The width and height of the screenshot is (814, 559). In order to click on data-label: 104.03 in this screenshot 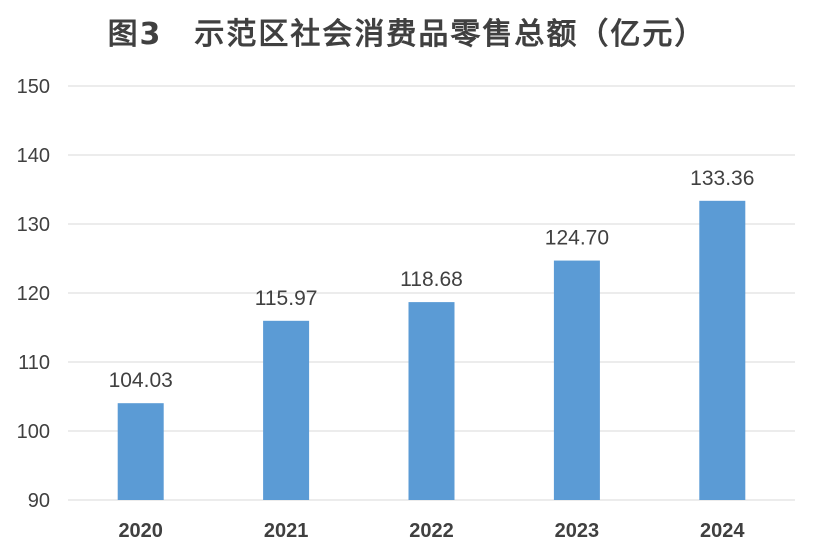, I will do `click(141, 380)`.